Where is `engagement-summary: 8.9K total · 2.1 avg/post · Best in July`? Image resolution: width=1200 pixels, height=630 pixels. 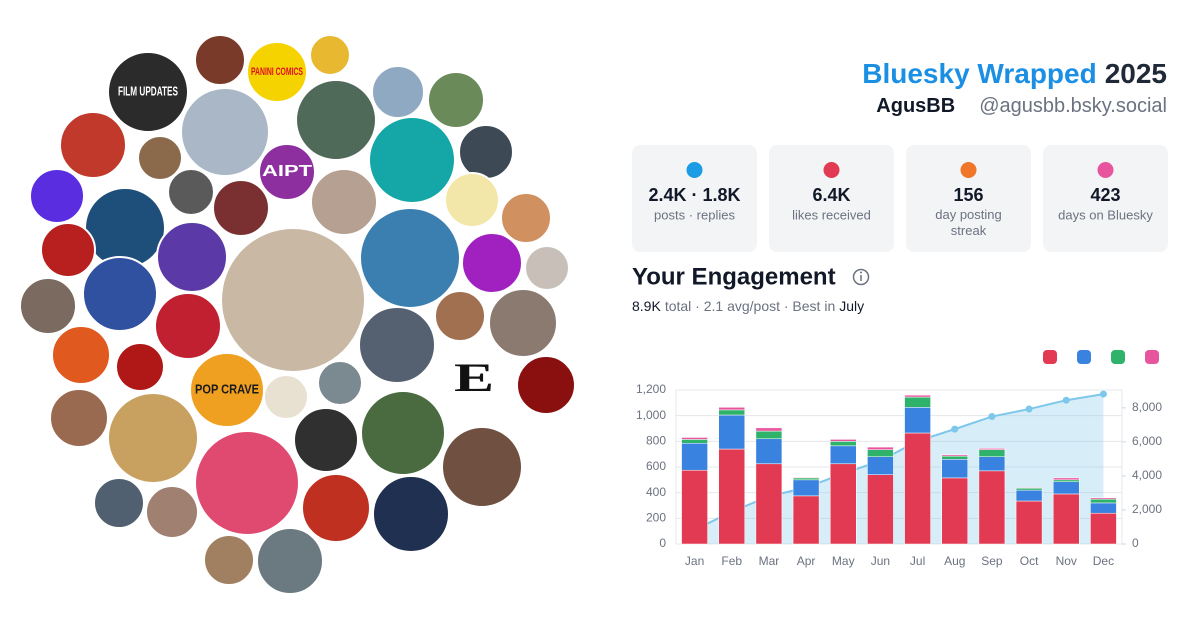 engagement-summary: 8.9K total · 2.1 avg/post · Best in July is located at coordinates (748, 306).